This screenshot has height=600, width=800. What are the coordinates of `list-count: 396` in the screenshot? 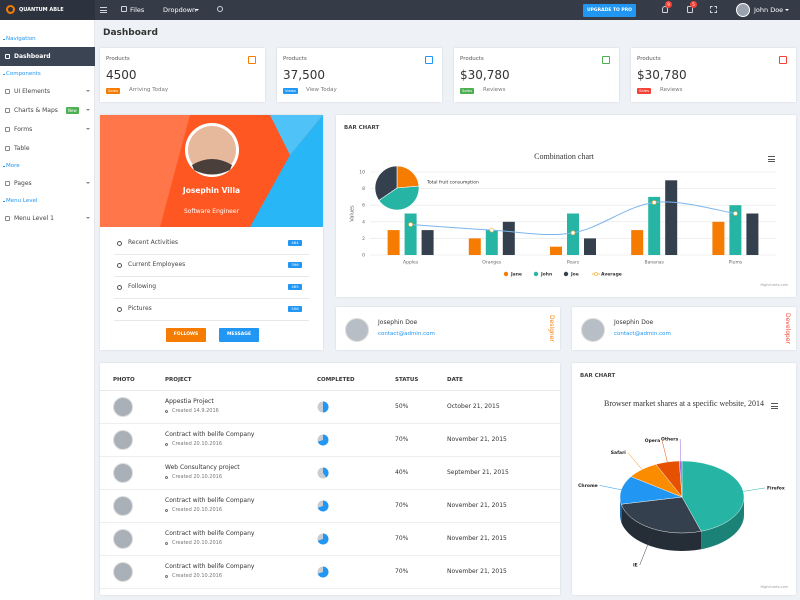 It's located at (295, 265).